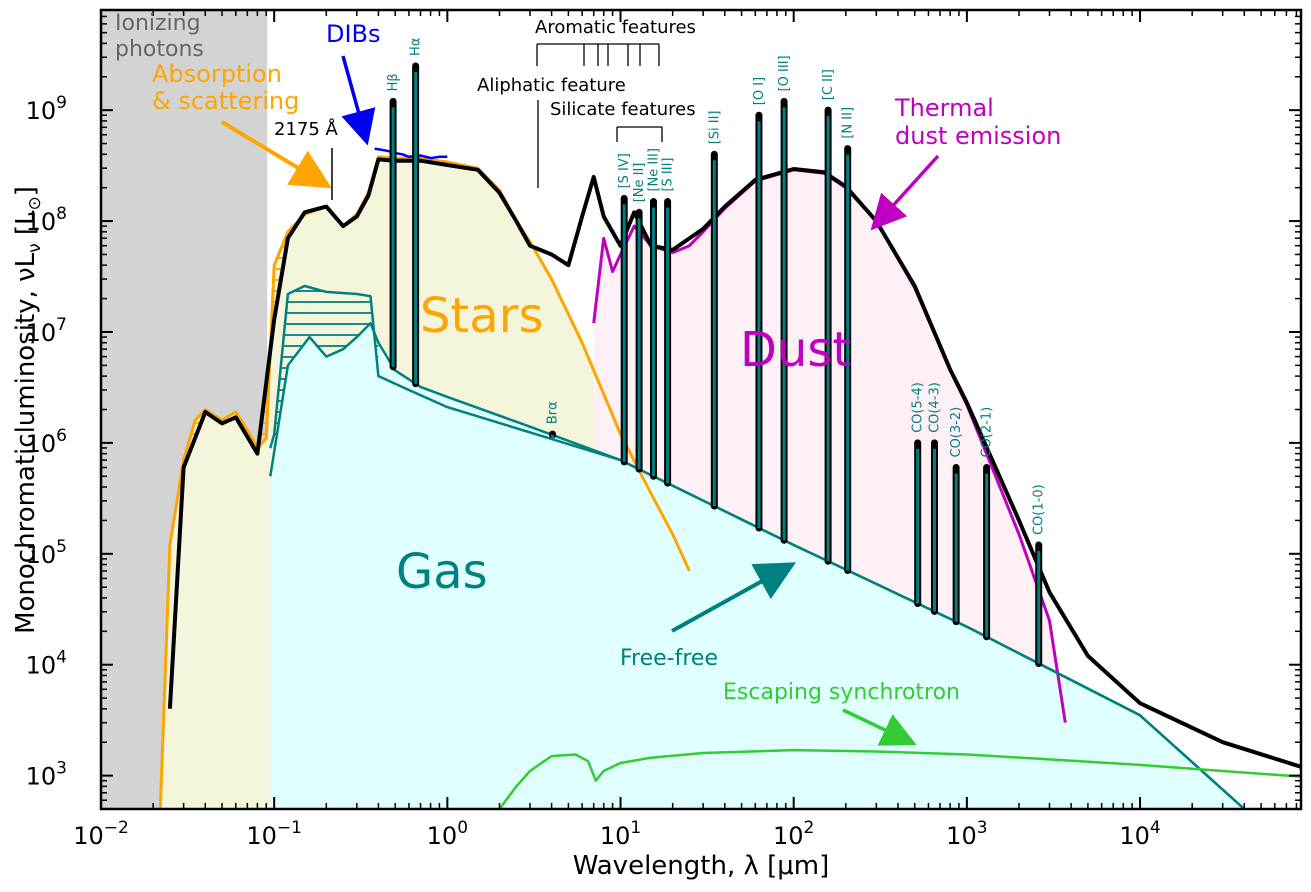 Image resolution: width=1311 pixels, height=892 pixels. What do you see at coordinates (795, 350) in the screenshot?
I see `dust-label: Dust` at bounding box center [795, 350].